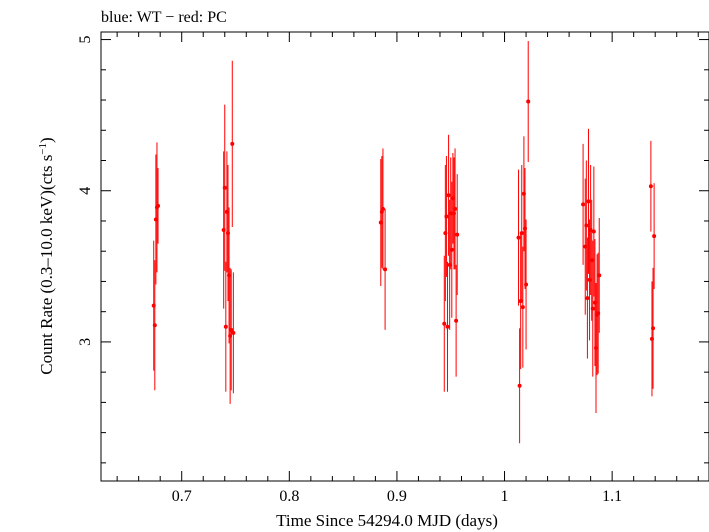 The height and width of the screenshot is (532, 709). Describe the element at coordinates (289, 496) in the screenshot. I see `x-tick-label: 0.8` at that location.